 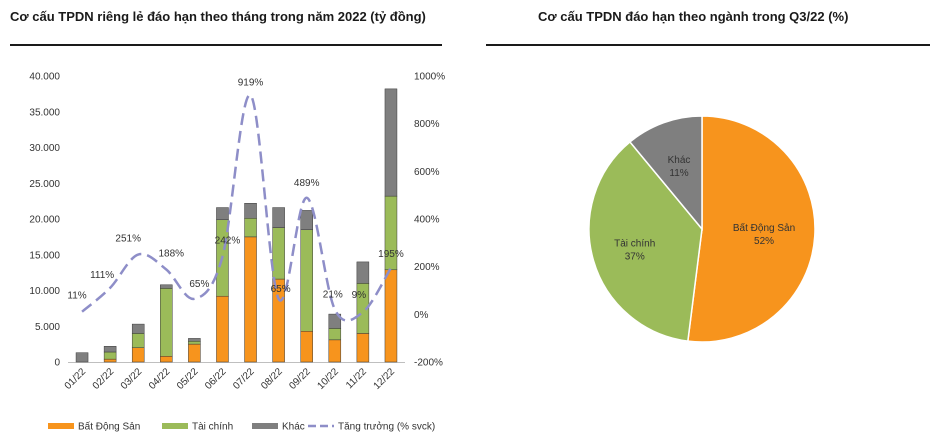 I want to click on legend-label: Tăng trưởng (% svck), so click(x=386, y=427).